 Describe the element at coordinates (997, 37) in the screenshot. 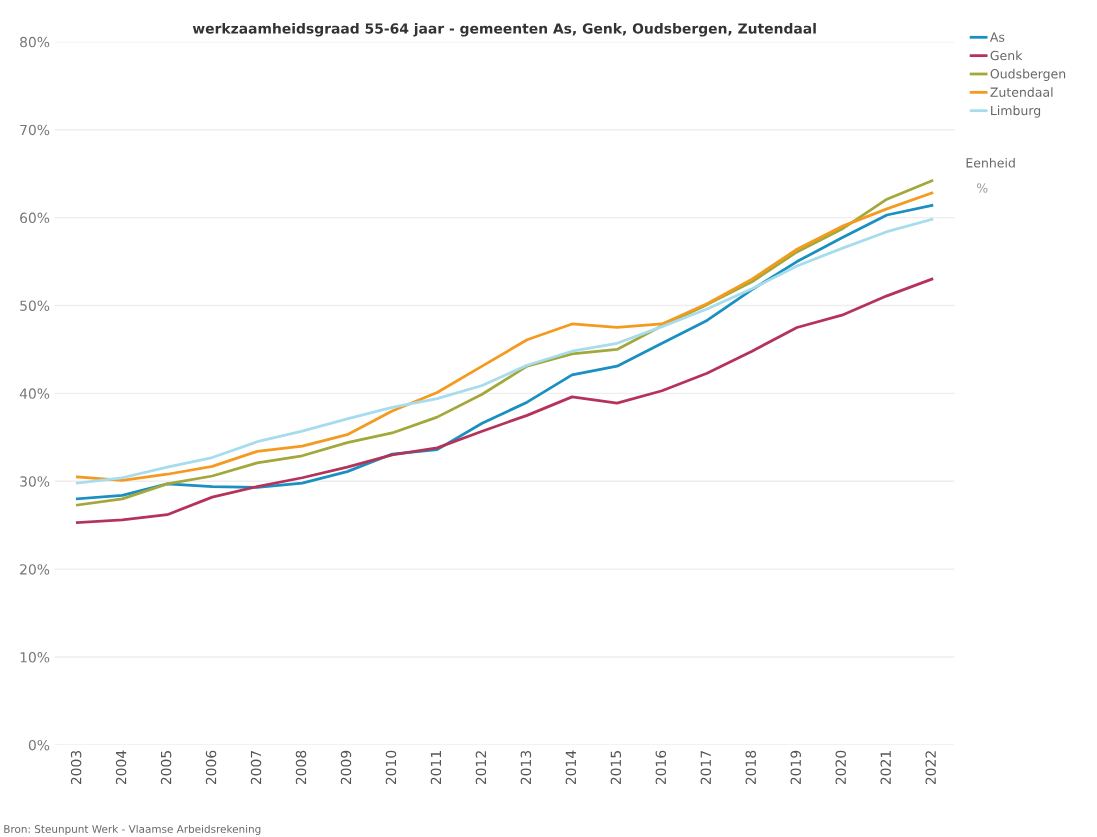

I see `legend-label: As` at that location.